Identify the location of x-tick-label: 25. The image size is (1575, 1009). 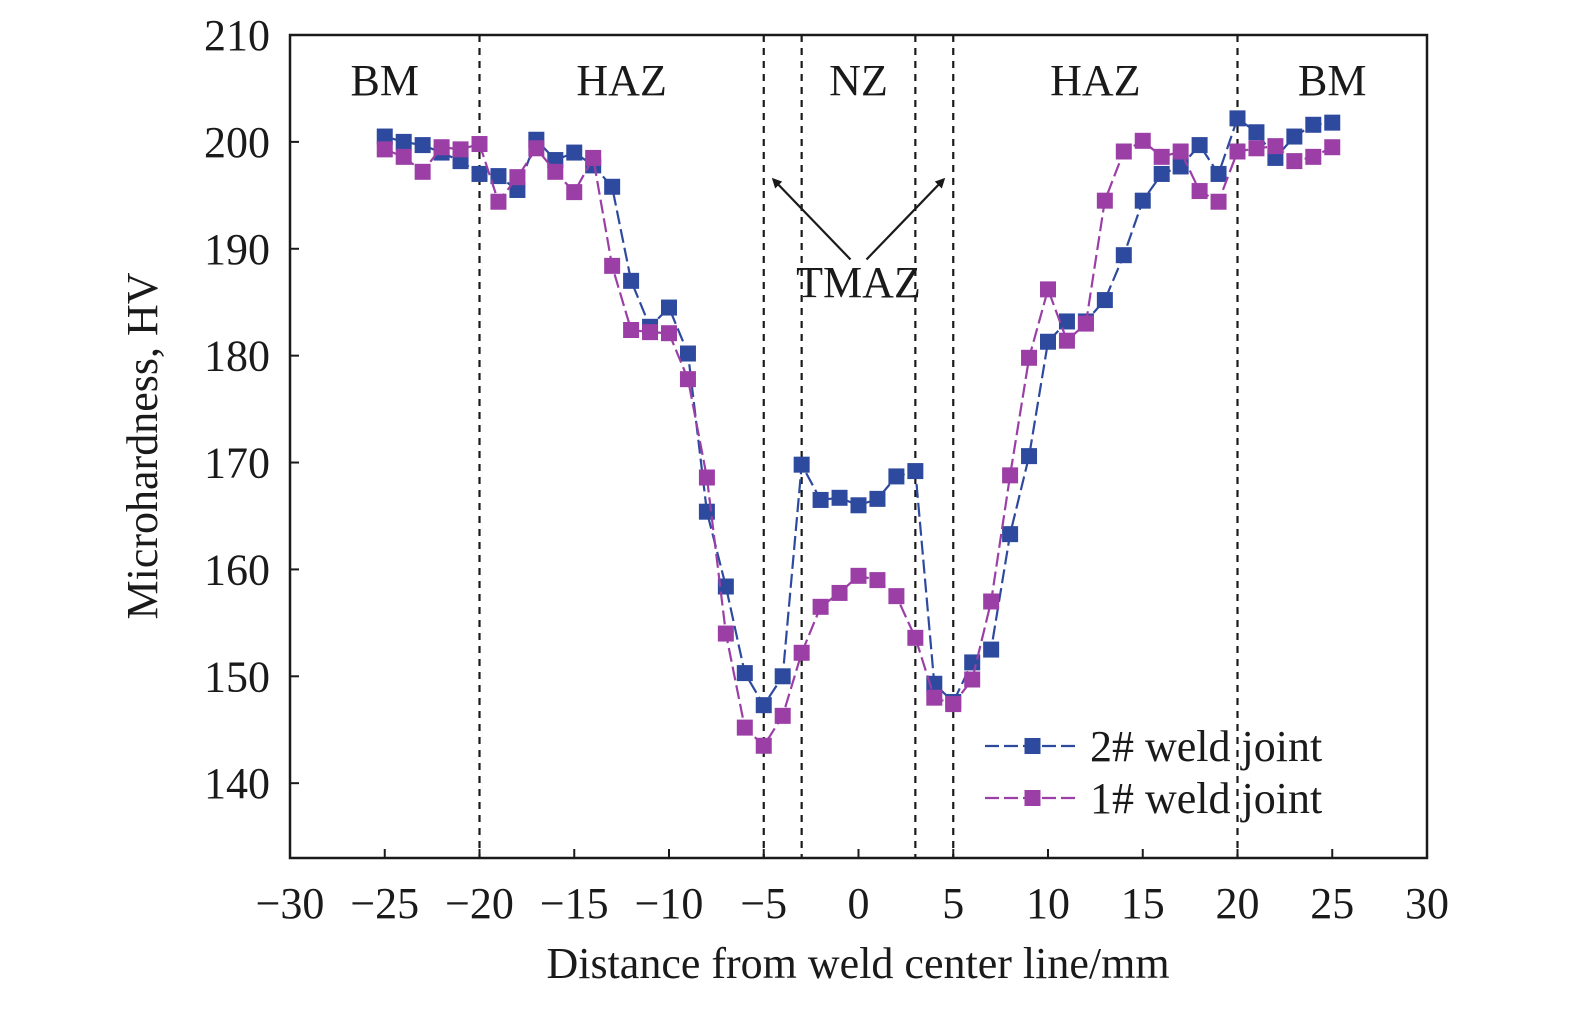
(1332, 903).